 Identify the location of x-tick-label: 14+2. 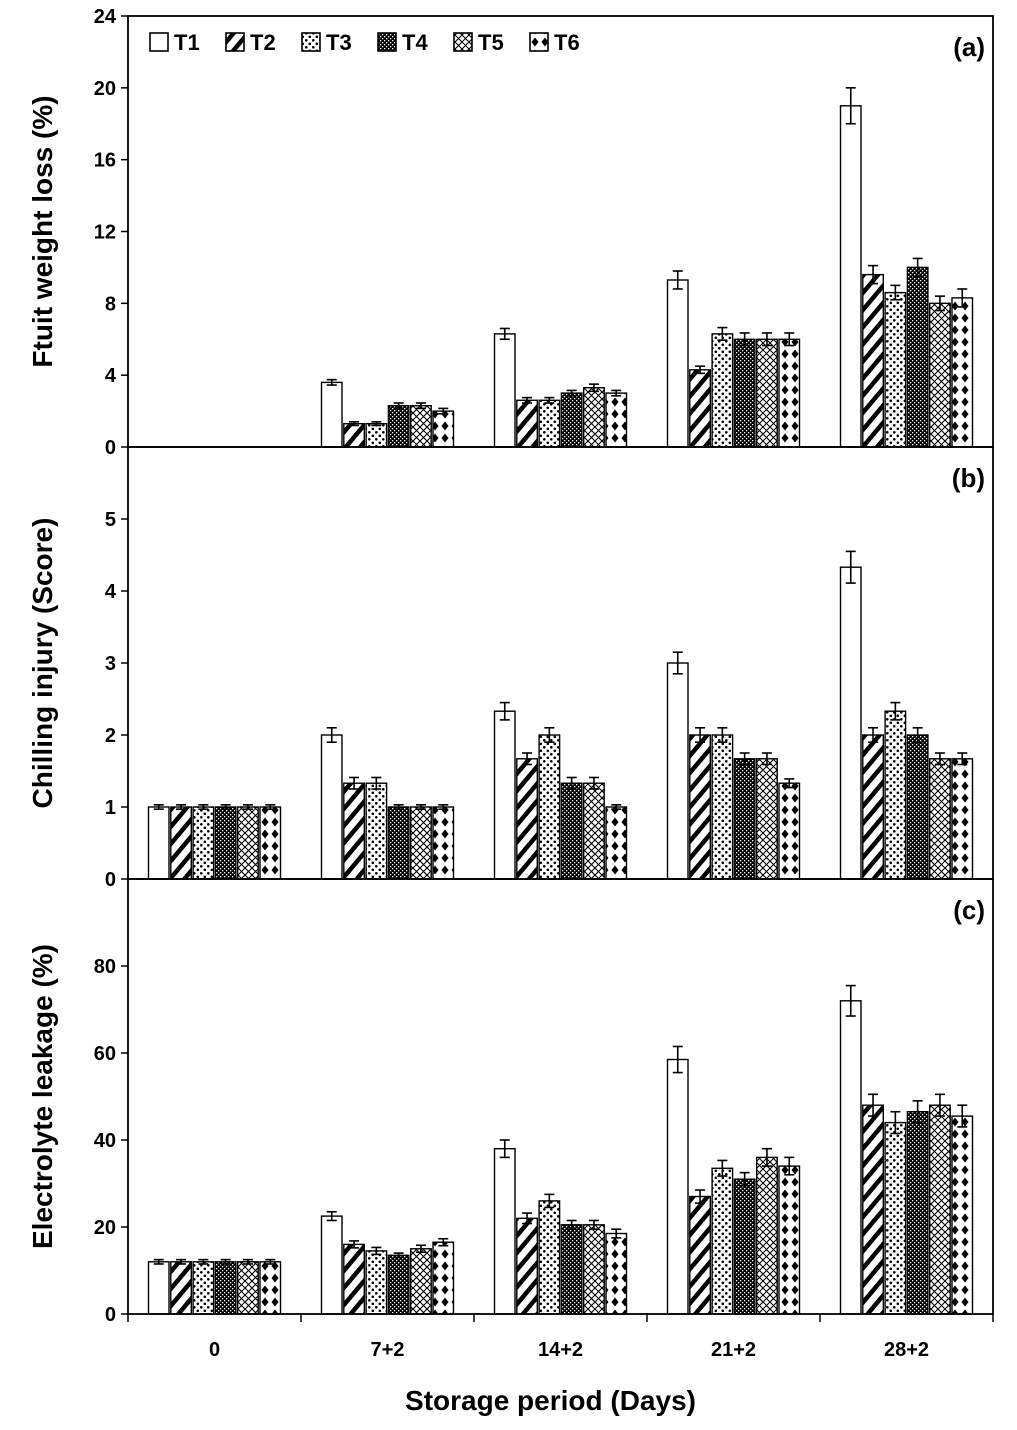
(560, 1350).